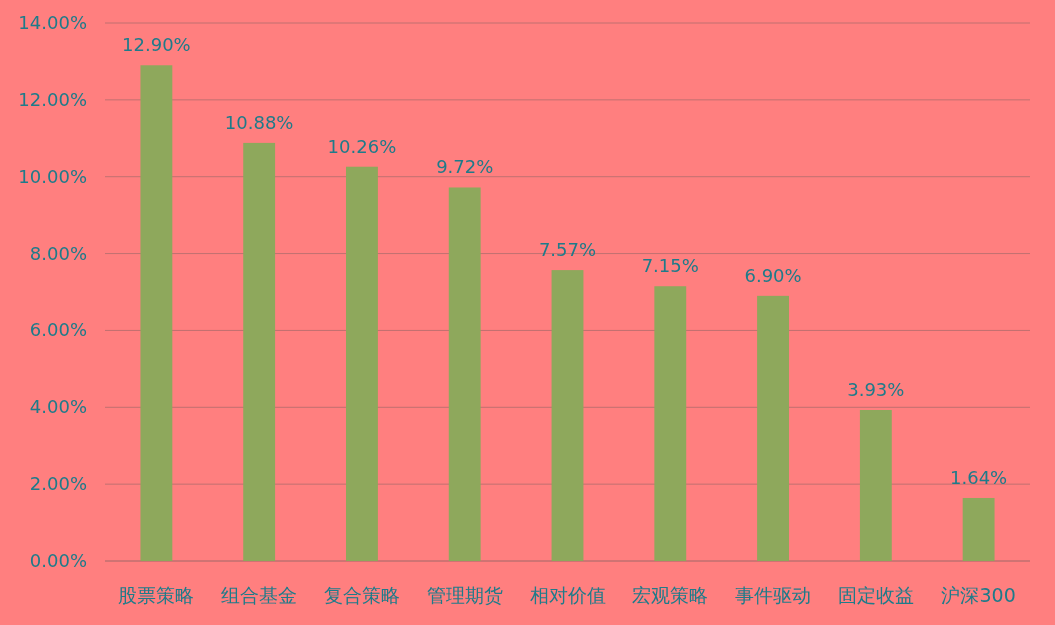 This screenshot has height=625, width=1055. Describe the element at coordinates (362, 146) in the screenshot. I see `data-label: 10.26%` at that location.